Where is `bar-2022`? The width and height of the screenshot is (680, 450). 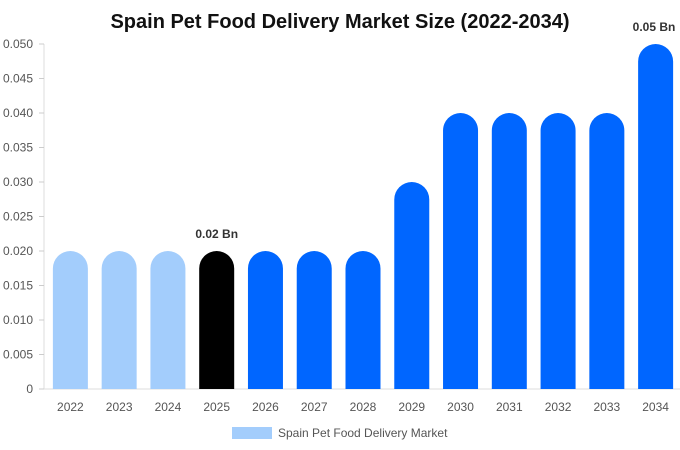 bar-2022 is located at coordinates (70, 320).